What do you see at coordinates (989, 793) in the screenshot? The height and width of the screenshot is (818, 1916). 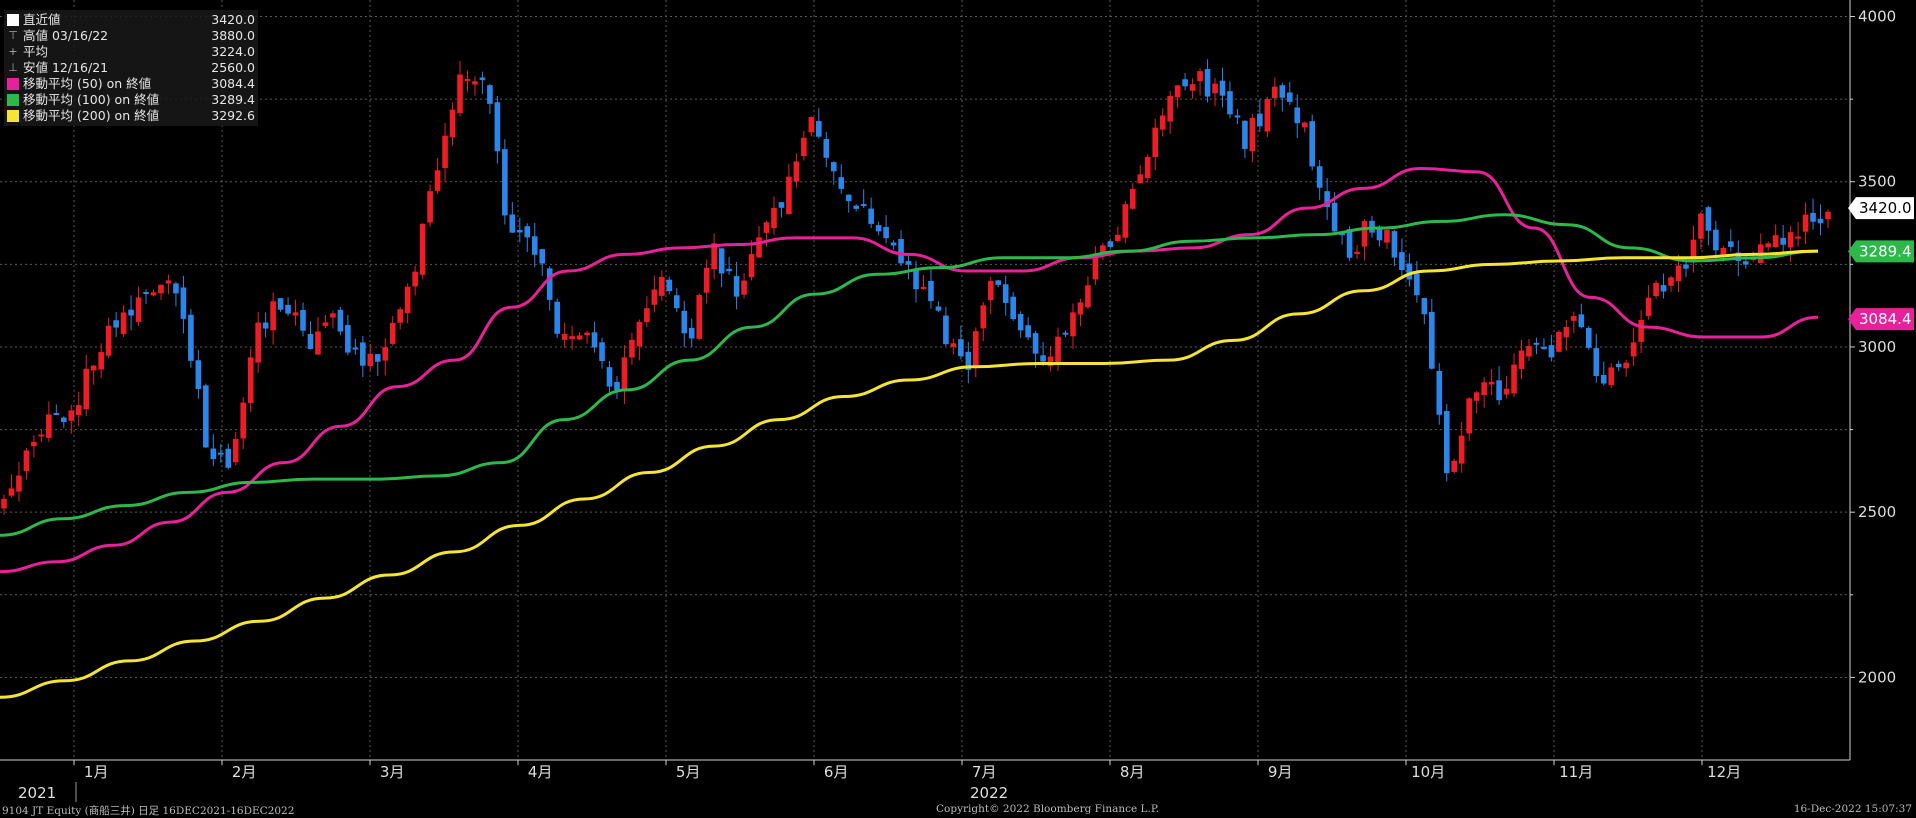 I see `year-label: 2022` at bounding box center [989, 793].